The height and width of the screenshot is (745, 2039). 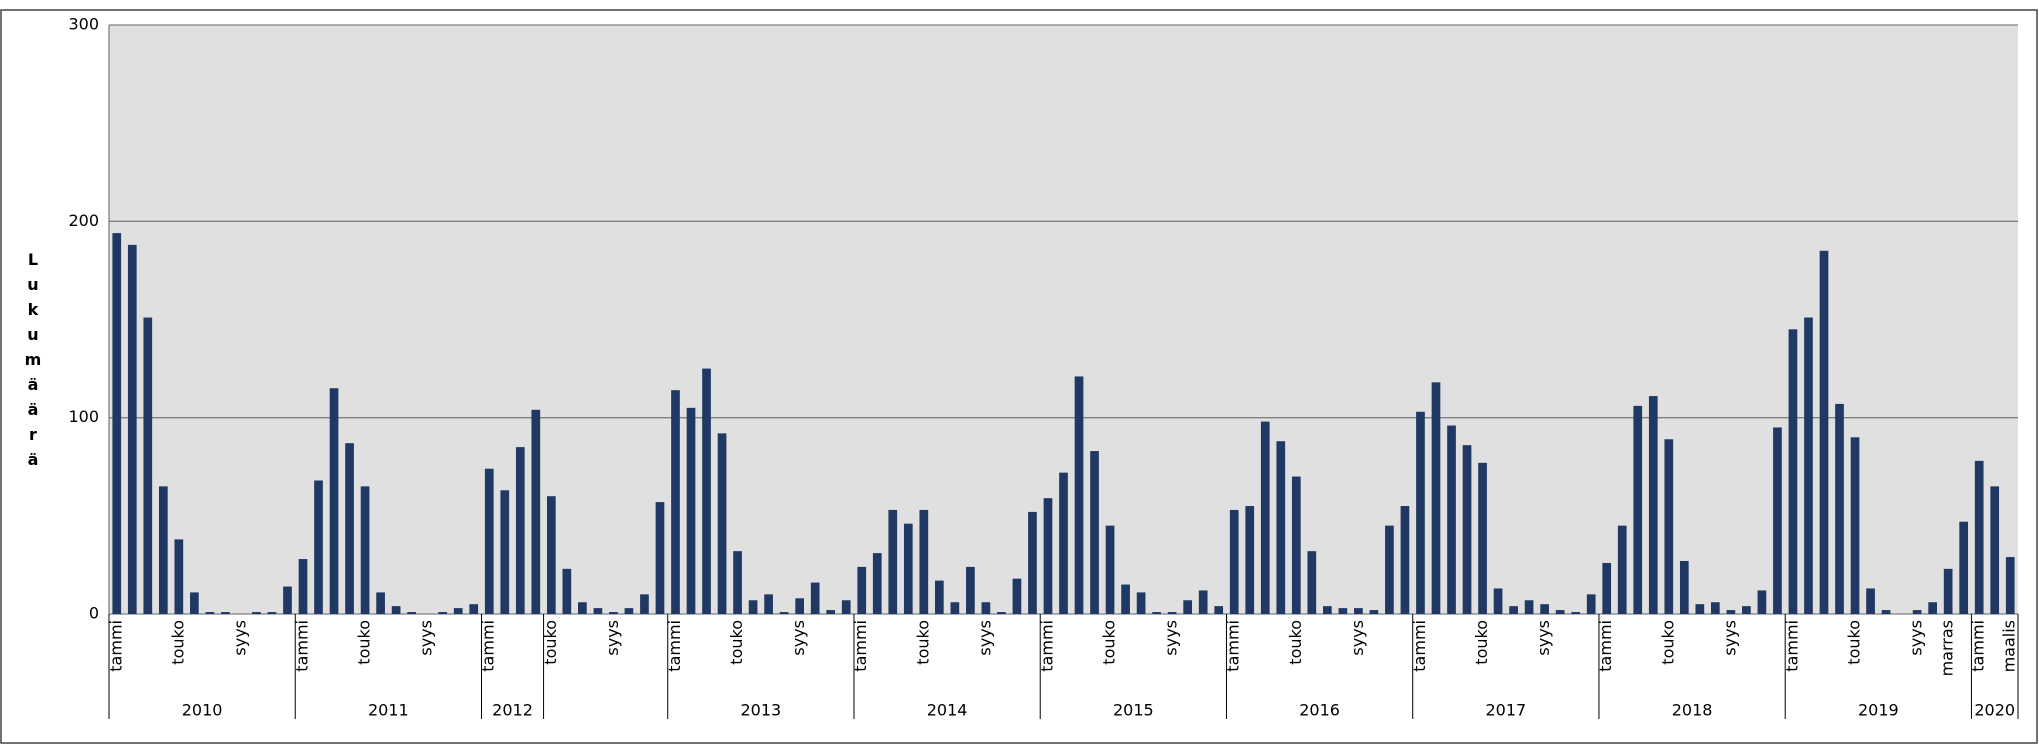 I want to click on x-group-label: 2012, so click(x=512, y=710).